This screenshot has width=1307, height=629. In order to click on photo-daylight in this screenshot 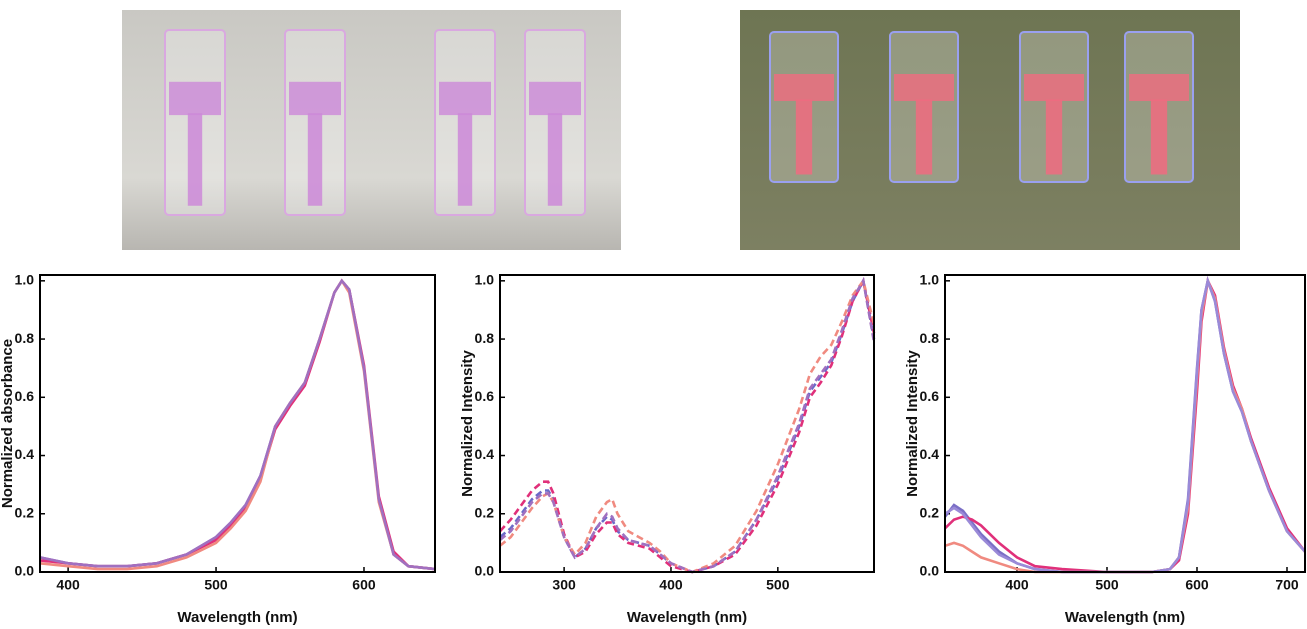, I will do `click(371, 130)`.